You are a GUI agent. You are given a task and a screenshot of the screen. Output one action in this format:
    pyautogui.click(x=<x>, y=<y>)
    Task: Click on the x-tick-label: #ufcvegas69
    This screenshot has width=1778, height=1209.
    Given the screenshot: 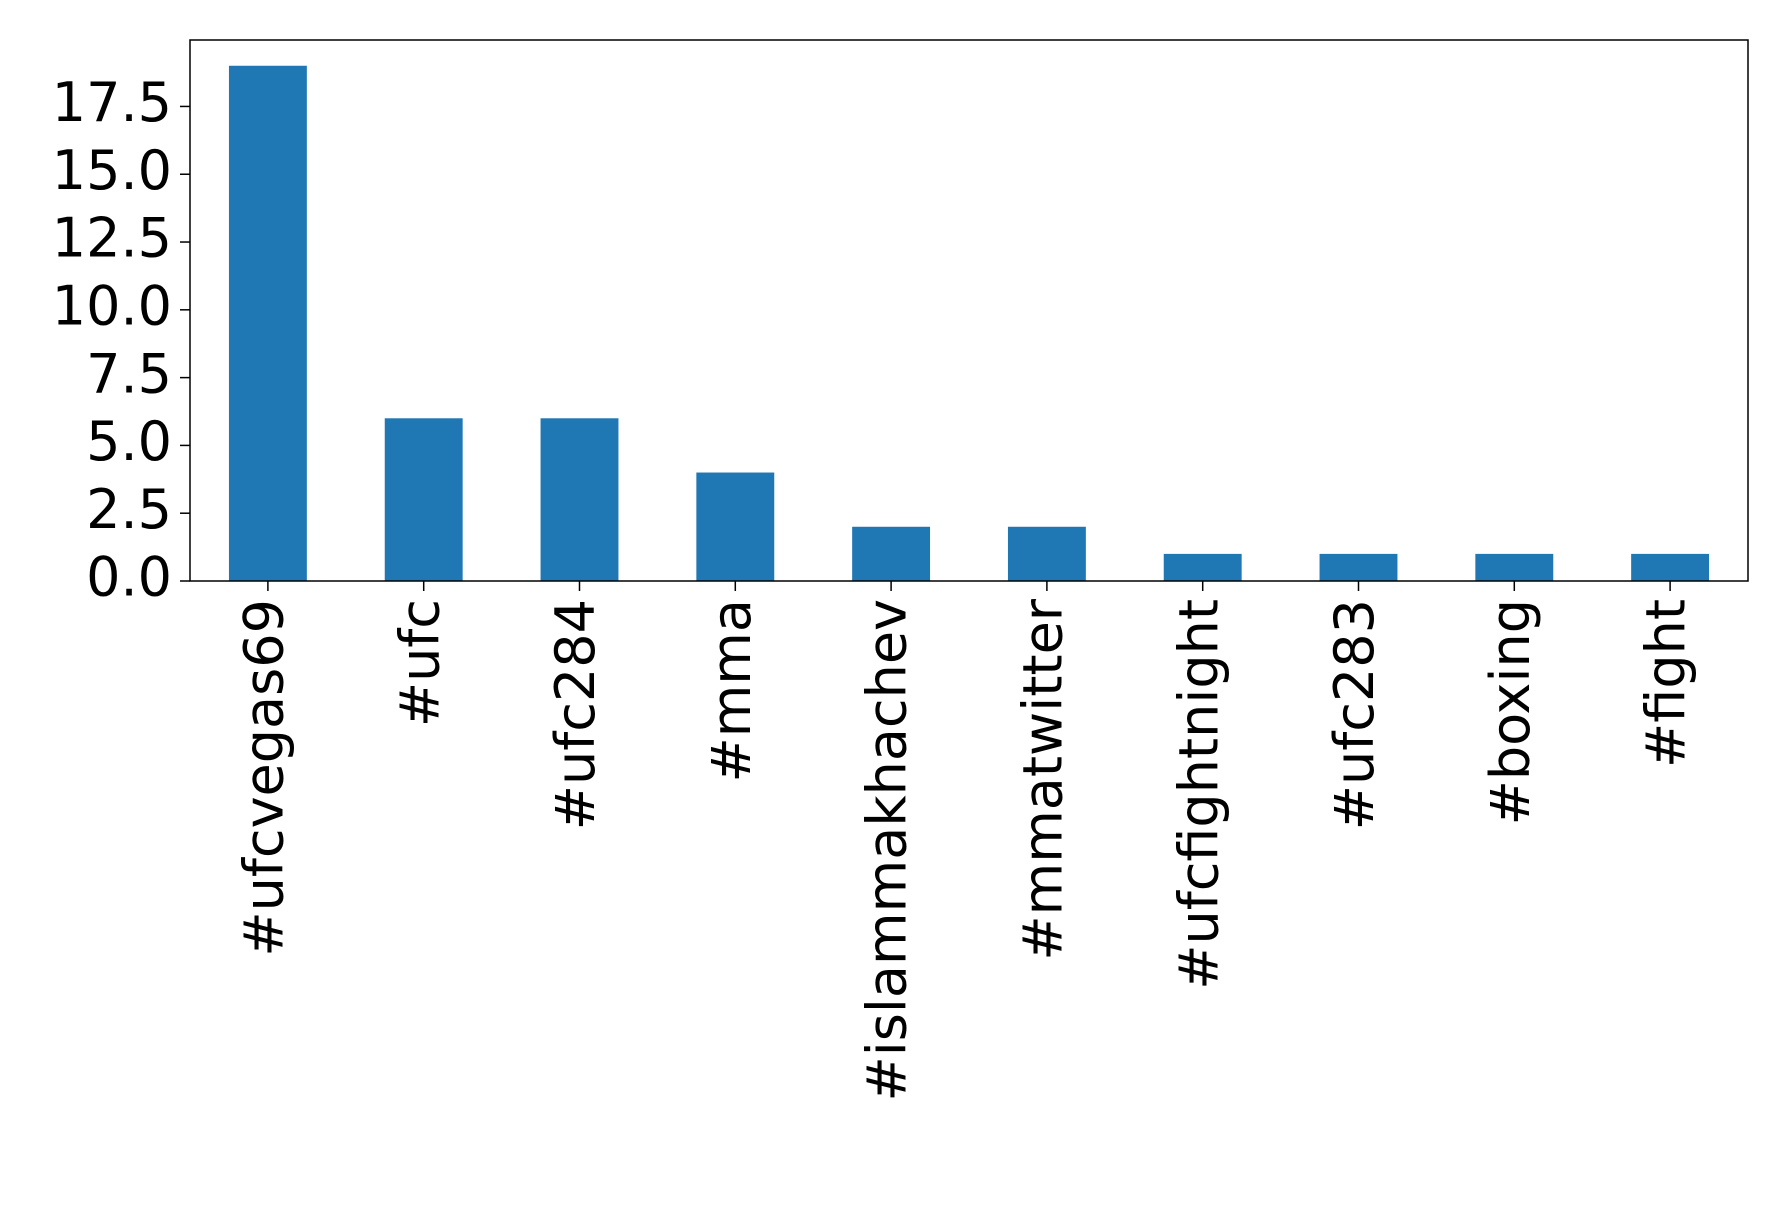 What is the action you would take?
    pyautogui.click(x=264, y=778)
    